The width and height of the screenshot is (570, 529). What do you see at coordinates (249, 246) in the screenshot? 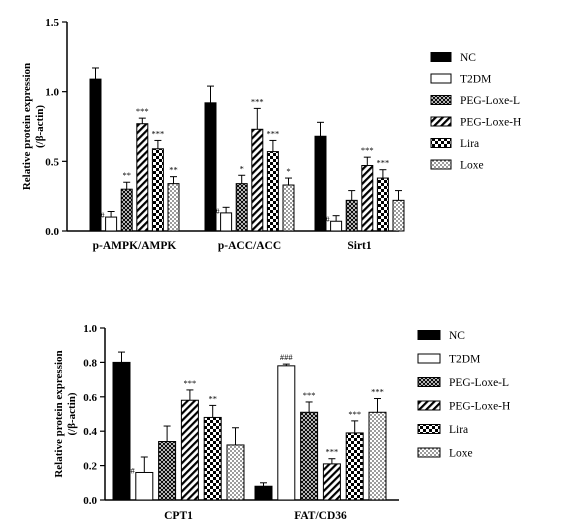
I see `x-category-label: p-ACC/ACC` at bounding box center [249, 246].